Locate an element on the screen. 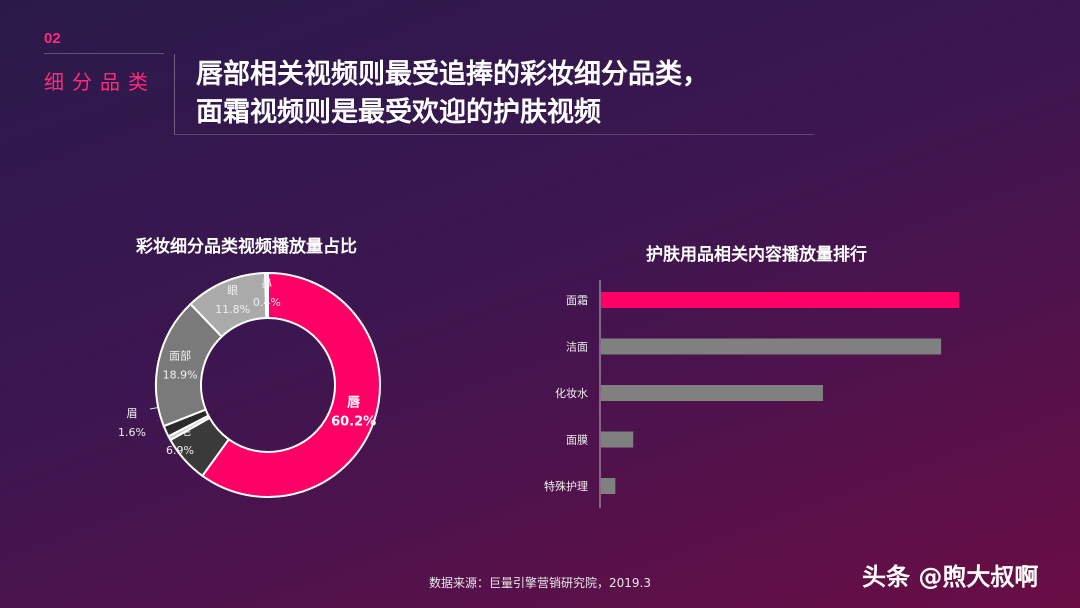 This screenshot has width=1080, height=608. donut-chart-title: 彩妆细分品类视频播放量占比 is located at coordinates (246, 247).